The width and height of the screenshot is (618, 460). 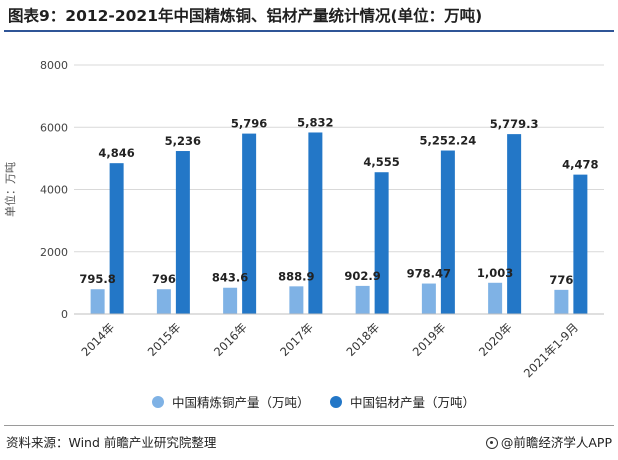 What do you see at coordinates (241, 402) in the screenshot?
I see `legend-label-copper: 中国精炼铜产量（万吨）` at bounding box center [241, 402].